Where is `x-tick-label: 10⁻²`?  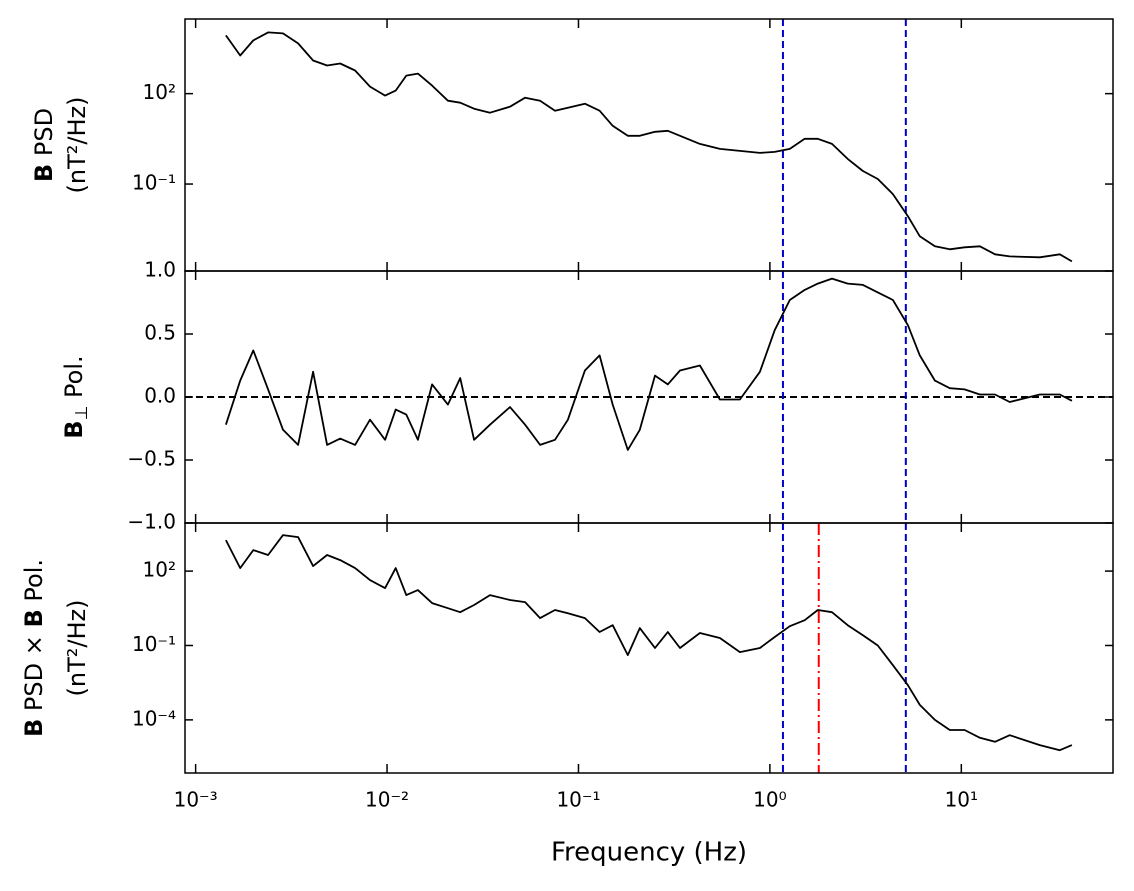
x-tick-label: 10⁻² is located at coordinates (387, 800).